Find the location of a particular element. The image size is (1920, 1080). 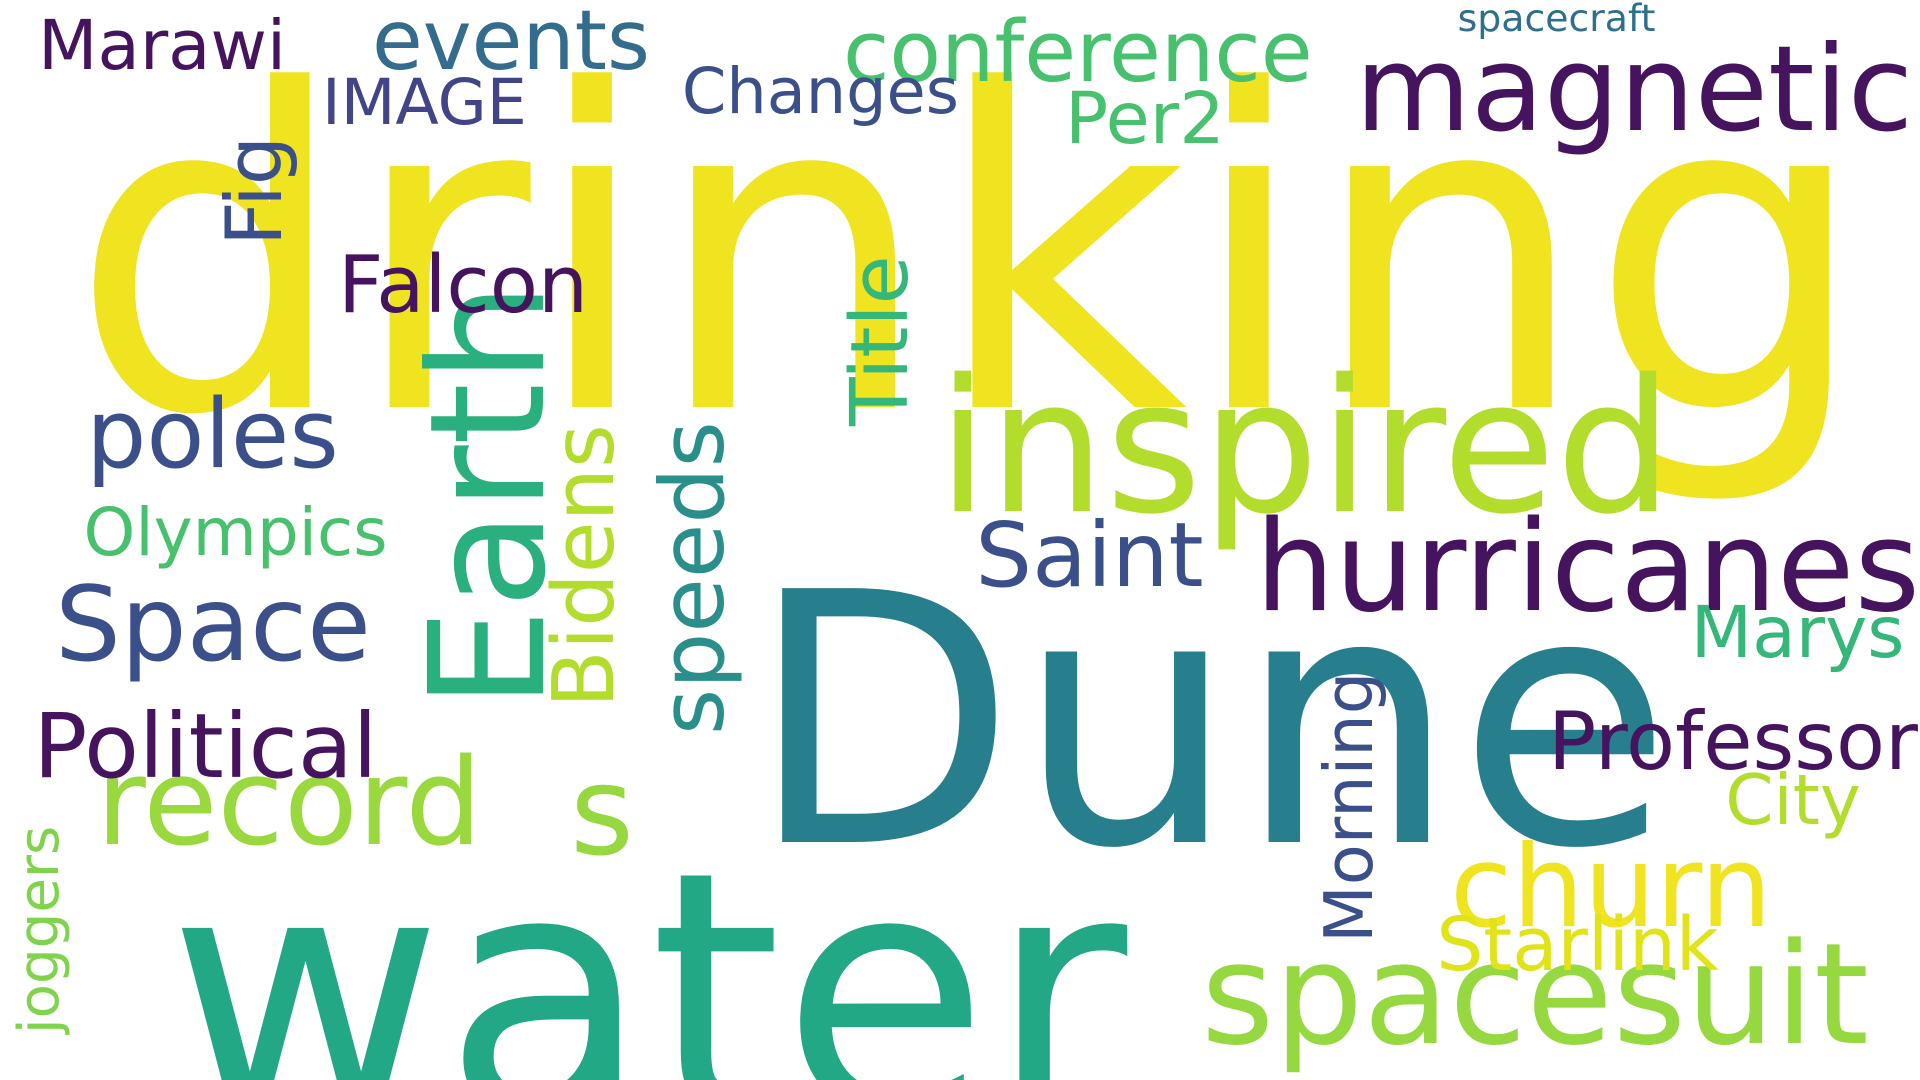

word-fig: Fig is located at coordinates (255, 190).